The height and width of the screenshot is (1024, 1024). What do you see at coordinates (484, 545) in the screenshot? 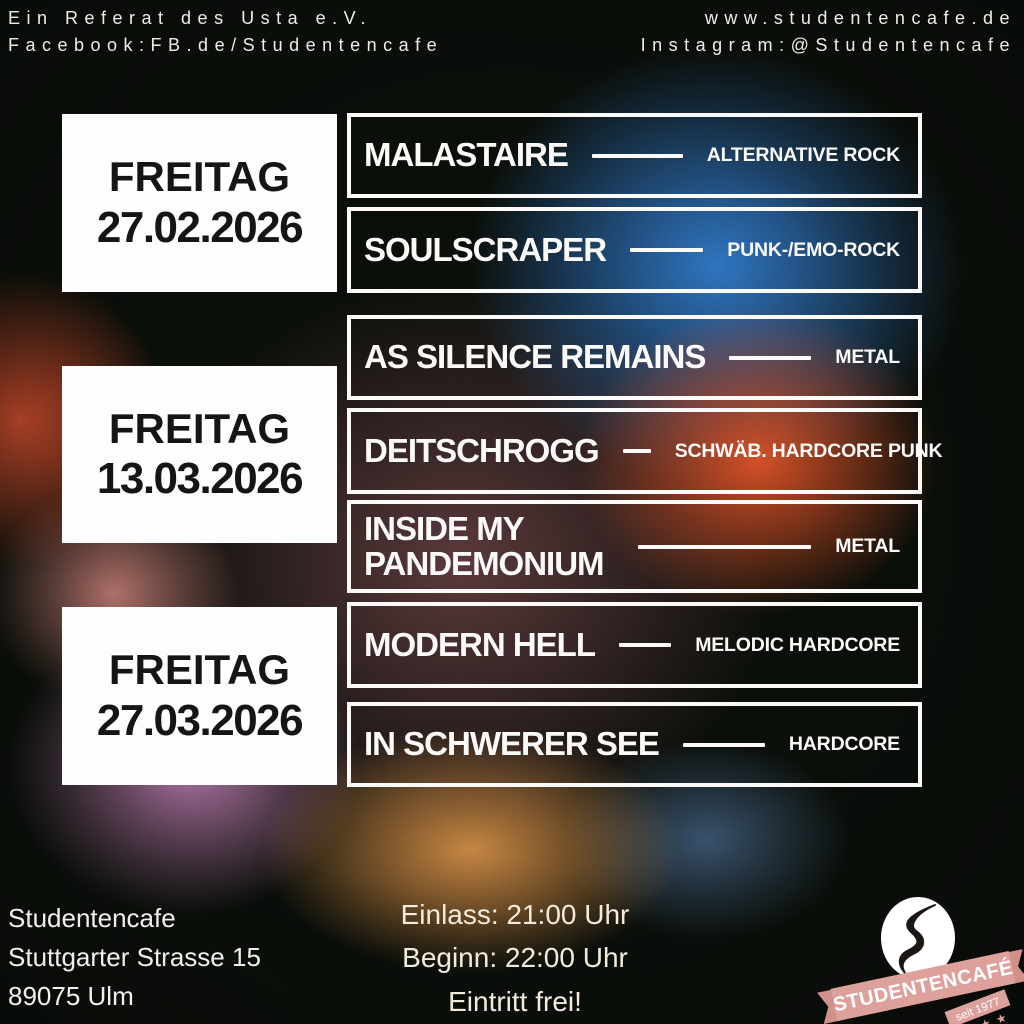
I see `band-name: INSIDE MY PANDEMONIUM` at bounding box center [484, 545].